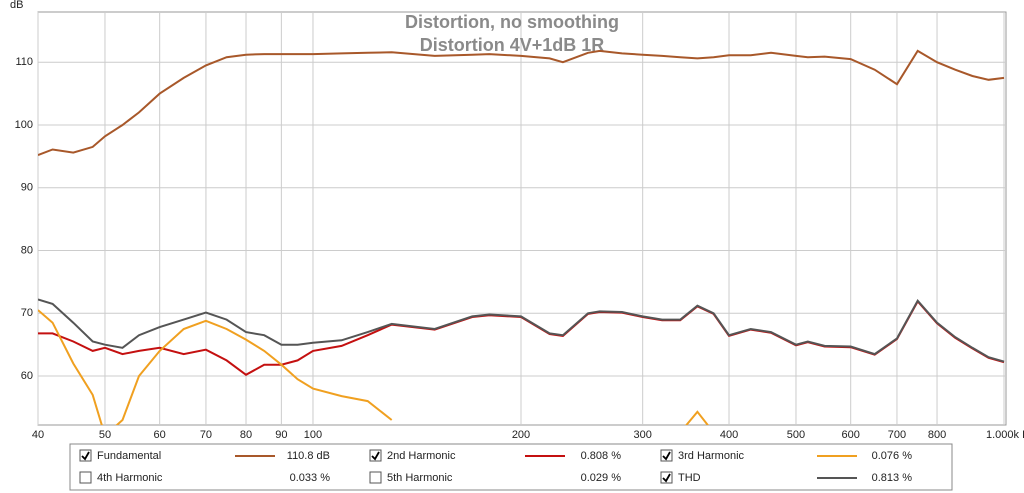 This screenshot has width=1024, height=493. I want to click on x-tick-label: 300, so click(643, 435).